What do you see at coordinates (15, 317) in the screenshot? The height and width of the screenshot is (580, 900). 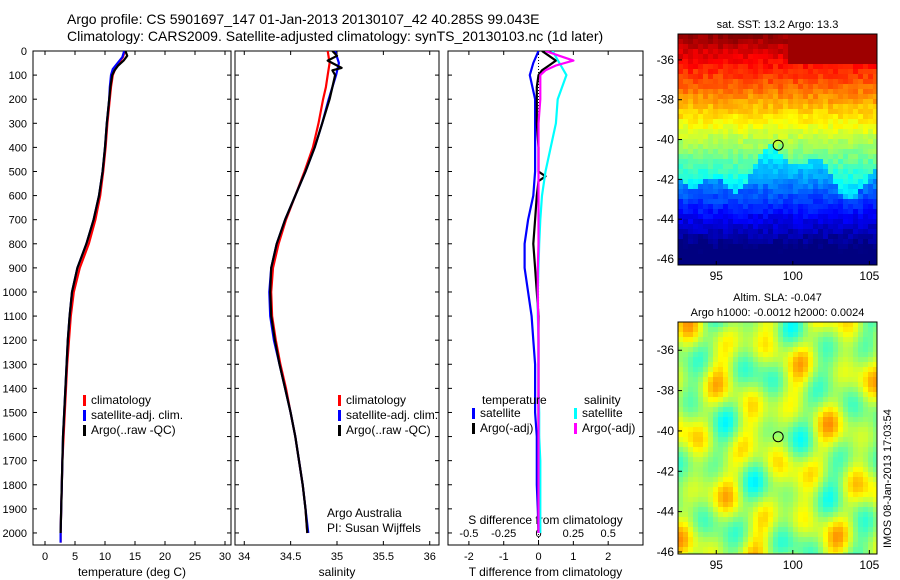 I see `depth-tick-label: 1100` at bounding box center [15, 317].